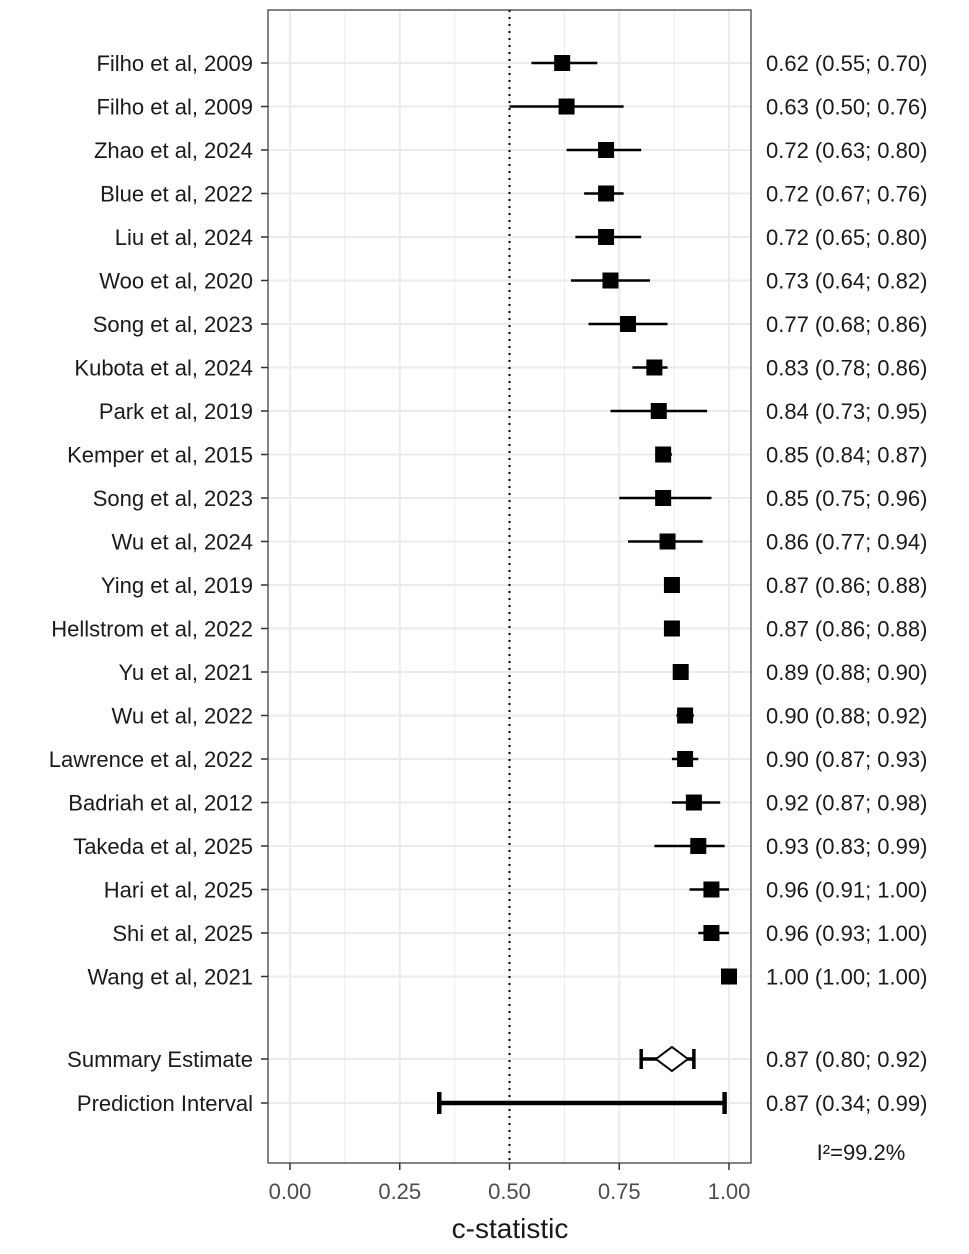 This screenshot has width=969, height=1254. Describe the element at coordinates (399, 1191) in the screenshot. I see `x-tick-label: 0.25` at that location.